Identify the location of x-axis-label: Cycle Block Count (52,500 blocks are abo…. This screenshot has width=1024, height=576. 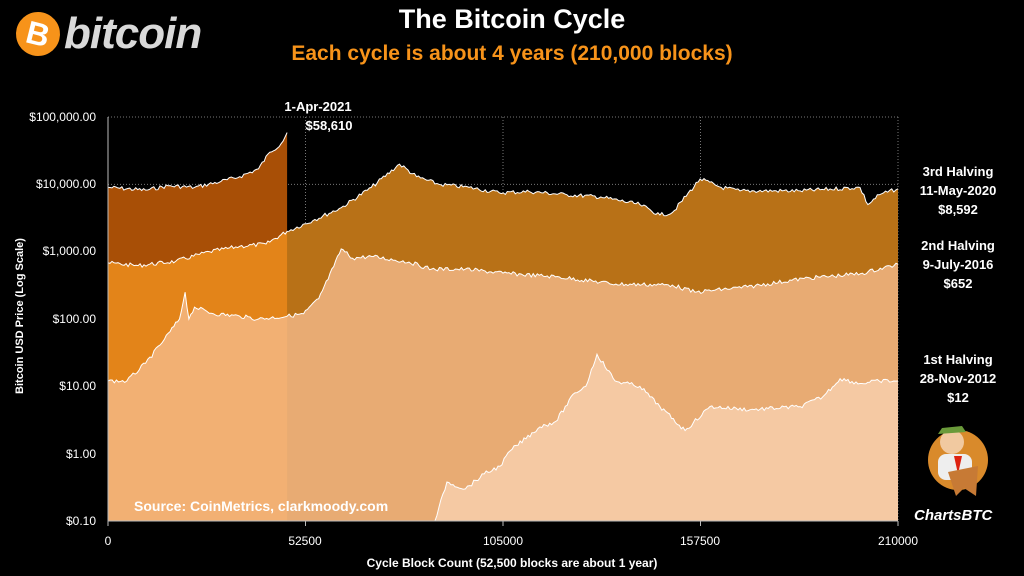
(512, 563).